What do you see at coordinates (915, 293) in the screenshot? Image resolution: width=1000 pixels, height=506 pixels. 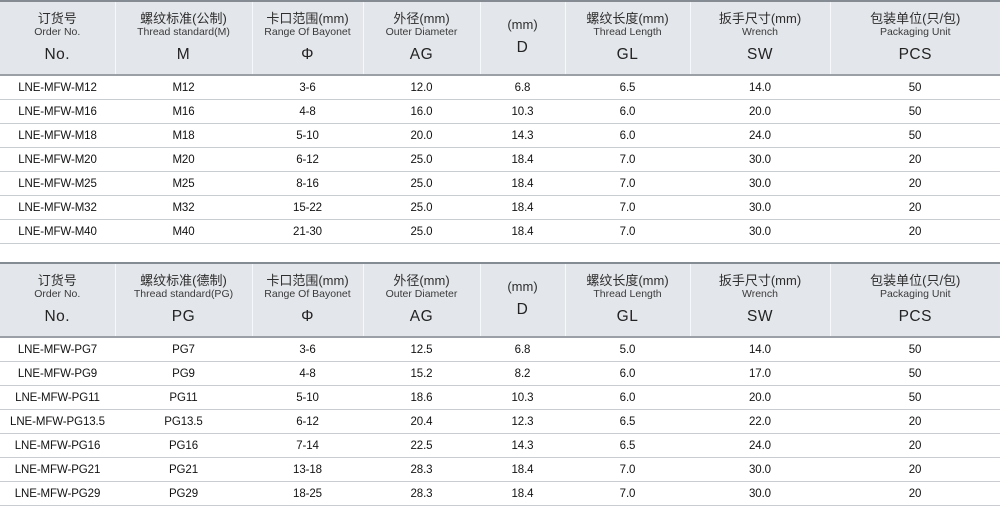 I see `header-label-en: Packaging Unit` at bounding box center [915, 293].